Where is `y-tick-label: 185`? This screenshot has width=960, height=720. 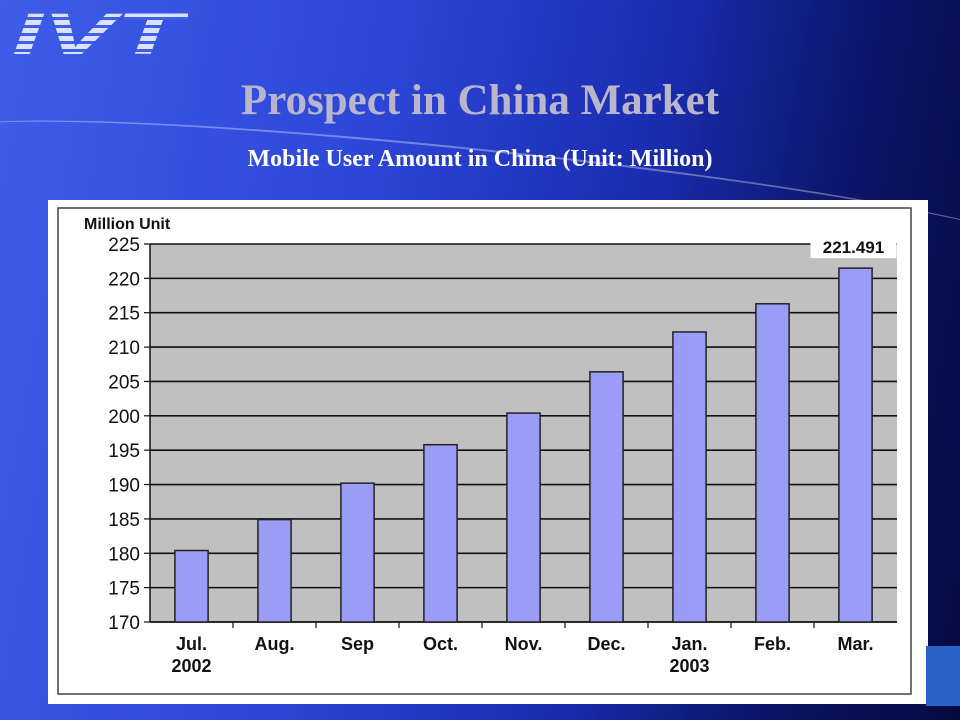 y-tick-label: 185 is located at coordinates (124, 520).